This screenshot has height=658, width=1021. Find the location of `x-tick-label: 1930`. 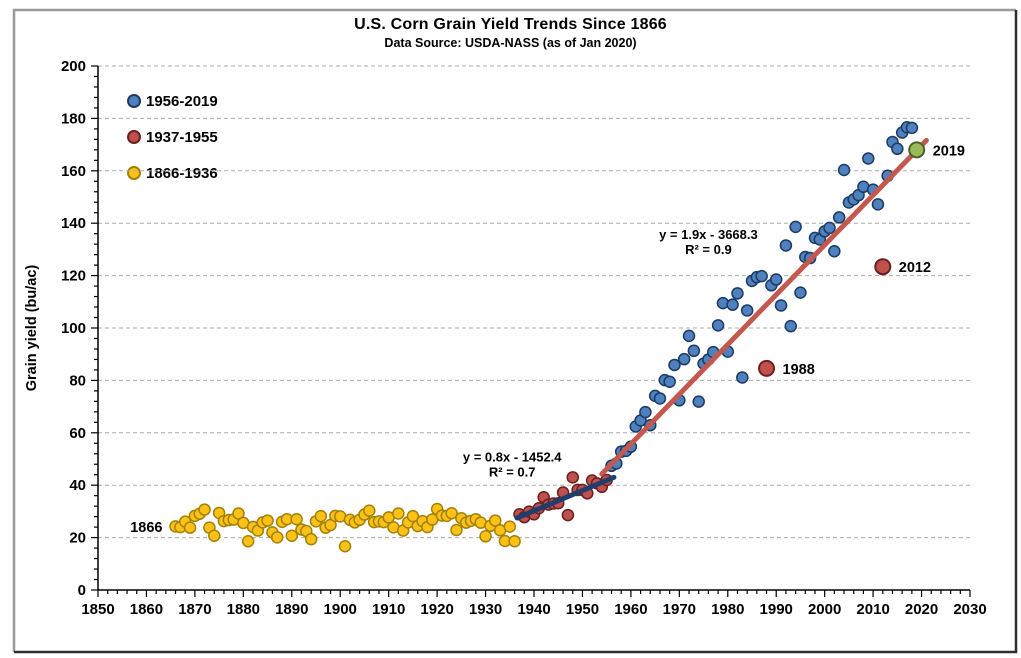

x-tick-label: 1930 is located at coordinates (485, 609).